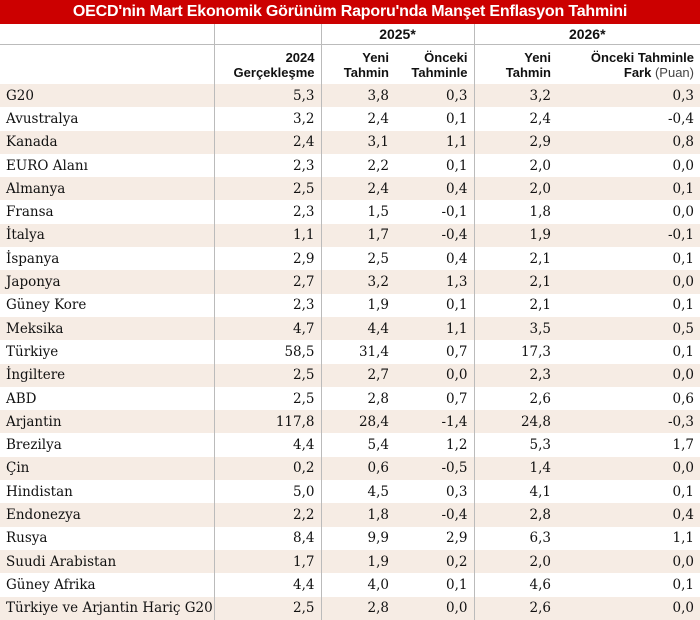 The width and height of the screenshot is (700, 620). I want to click on year-header-row: 2025* 2026*, so click(350, 34).